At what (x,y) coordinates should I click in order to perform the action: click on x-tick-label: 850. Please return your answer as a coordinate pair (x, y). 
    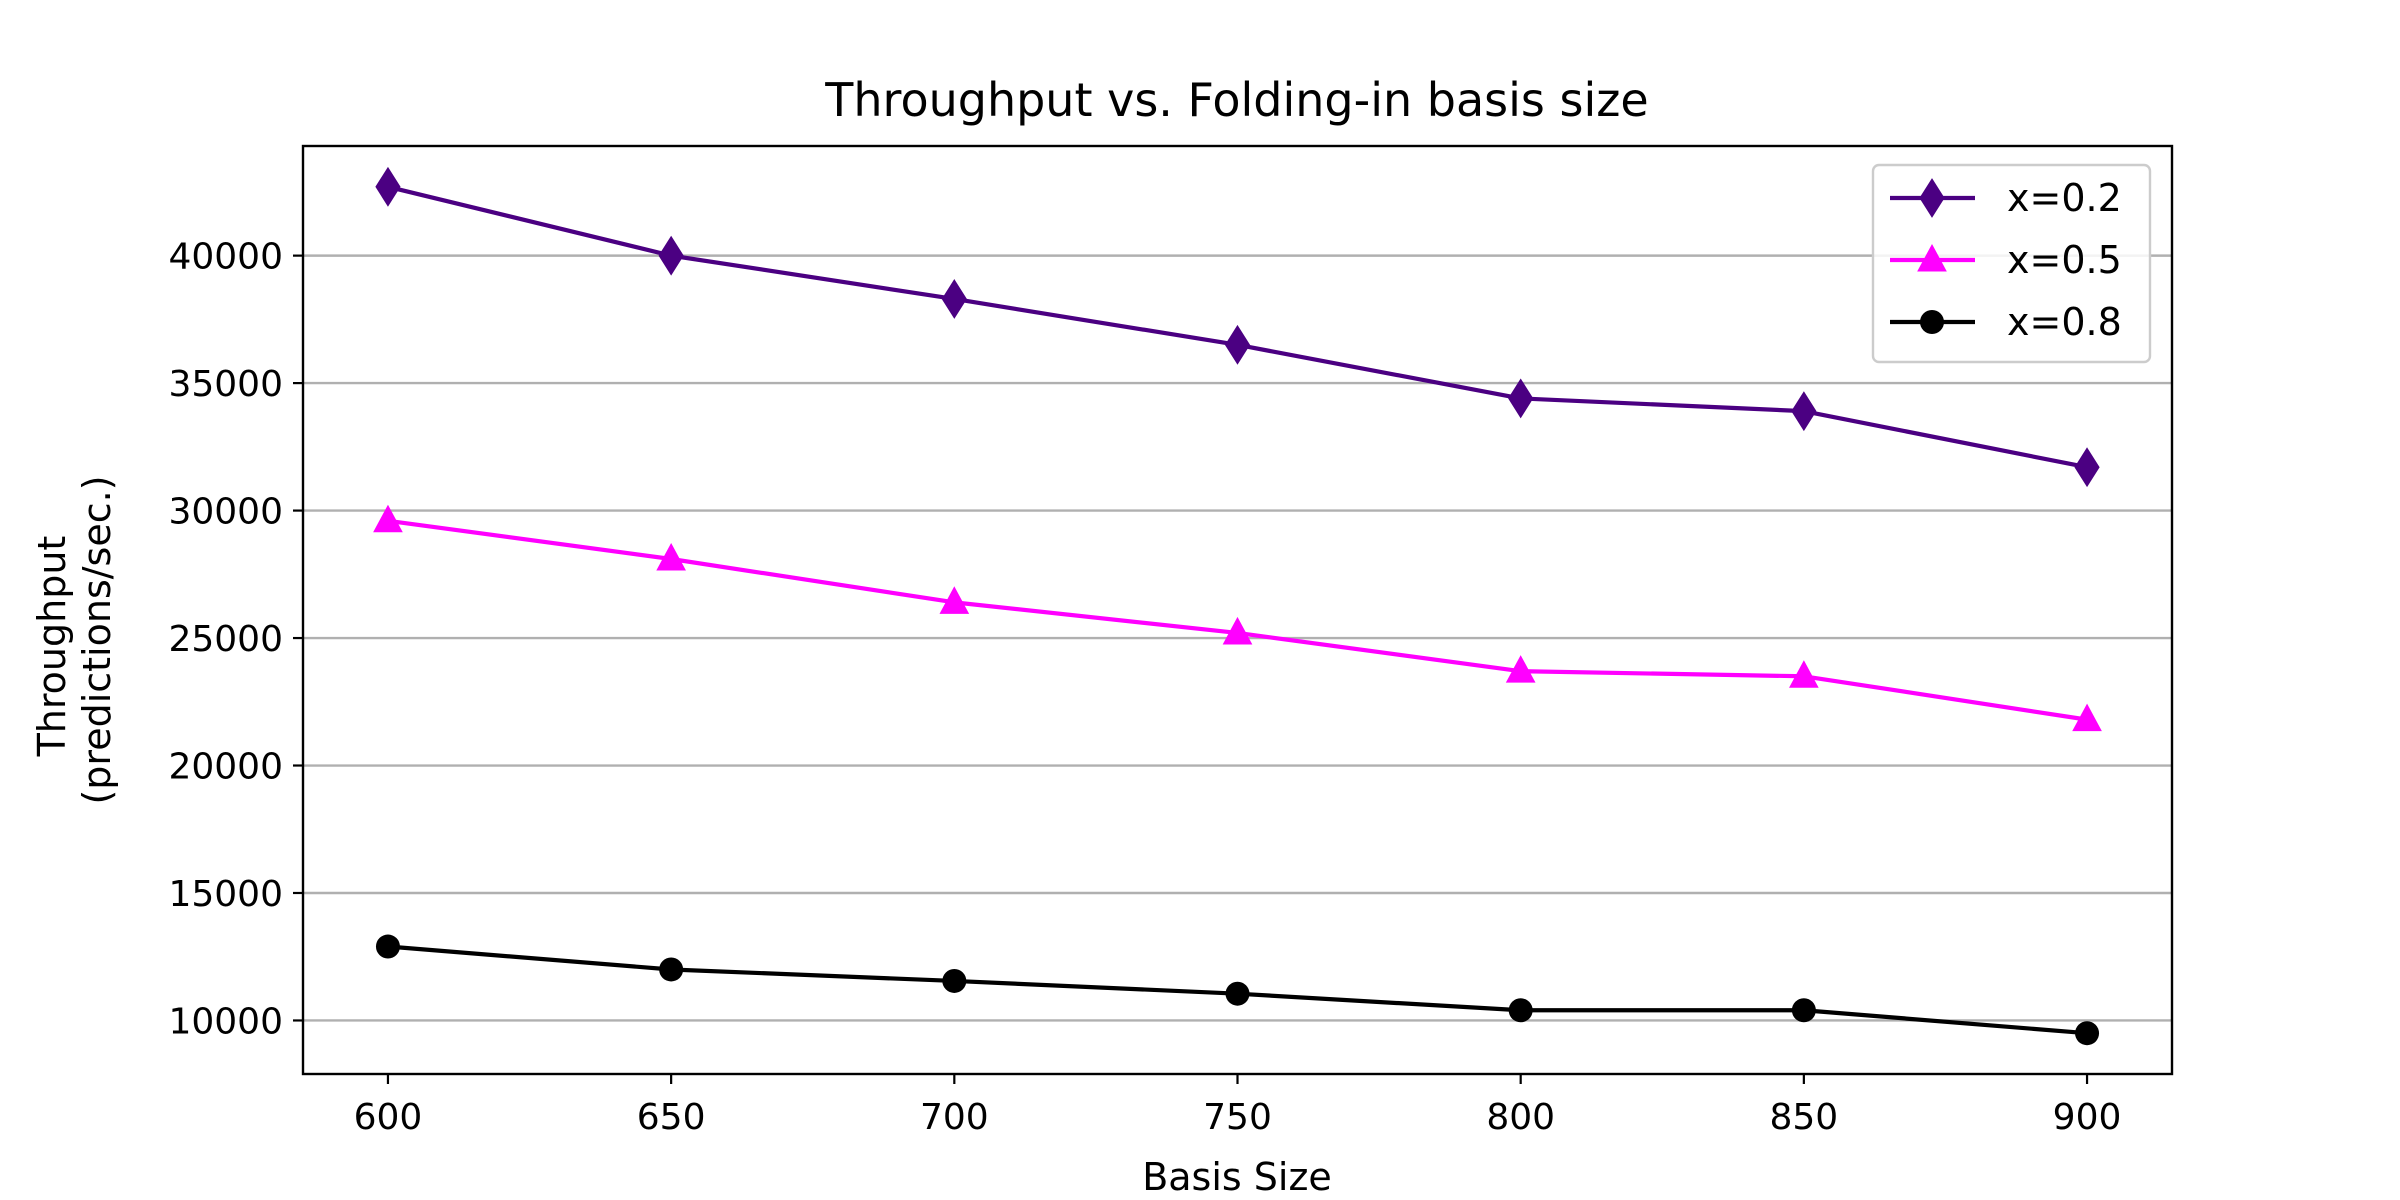
    Looking at the image, I should click on (1804, 1117).